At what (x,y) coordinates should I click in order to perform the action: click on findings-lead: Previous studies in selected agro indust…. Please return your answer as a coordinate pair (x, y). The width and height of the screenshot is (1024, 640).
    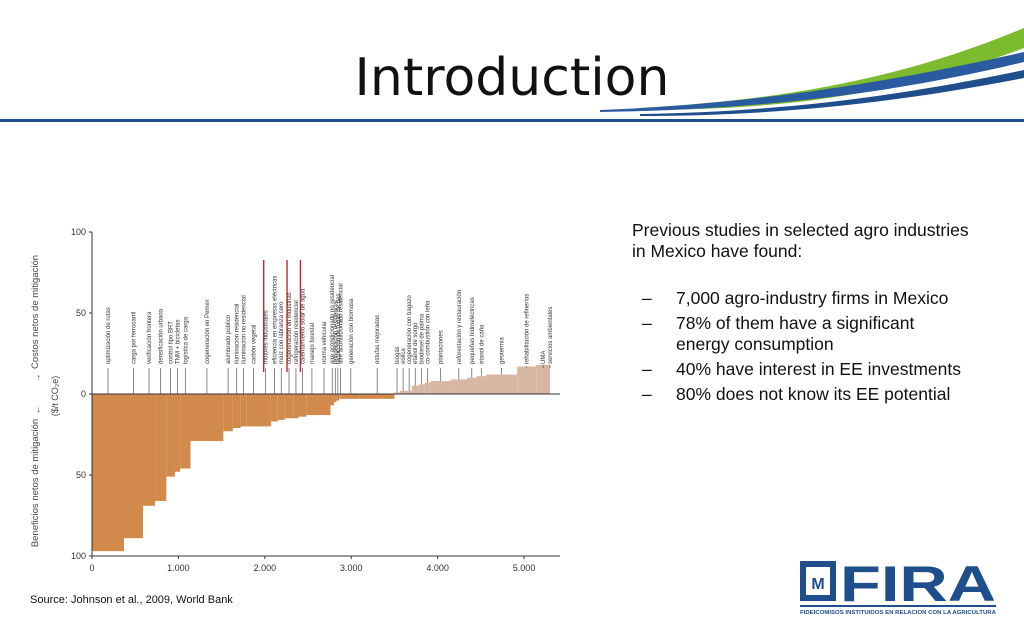
    Looking at the image, I should click on (800, 240).